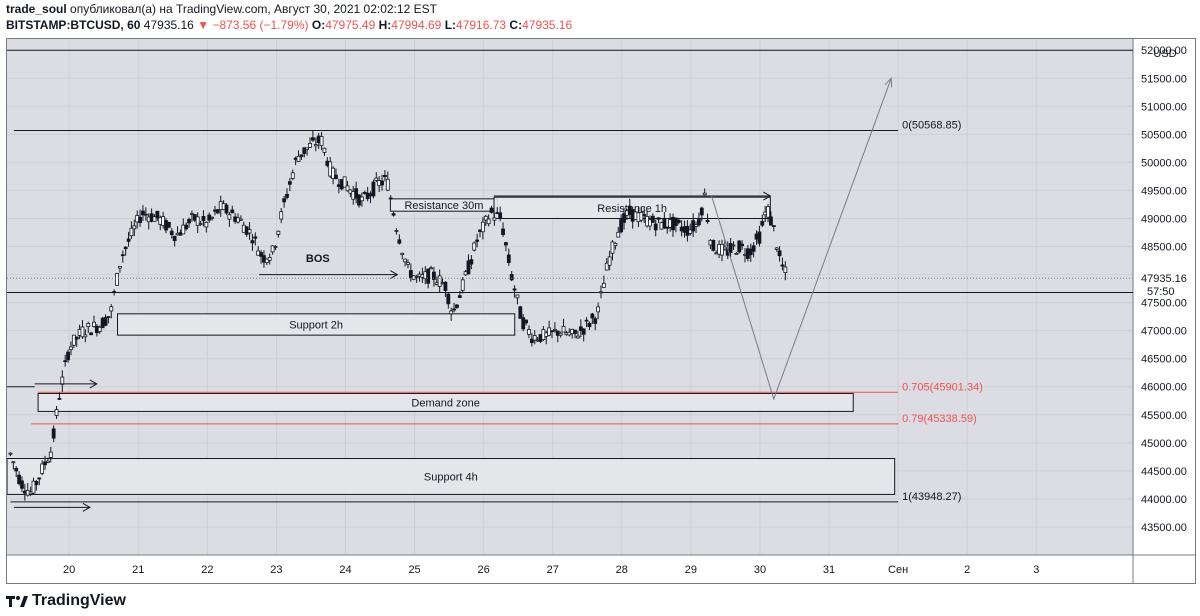  What do you see at coordinates (36, 9) in the screenshot?
I see `author-name: trade_soul` at bounding box center [36, 9].